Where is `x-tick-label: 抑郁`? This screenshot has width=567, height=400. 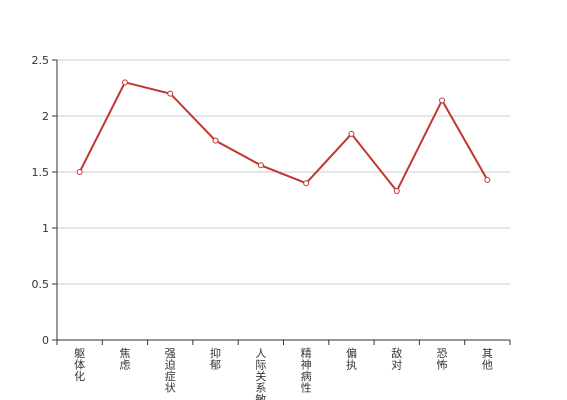
x-tick-label: 抑郁 is located at coordinates (215, 359).